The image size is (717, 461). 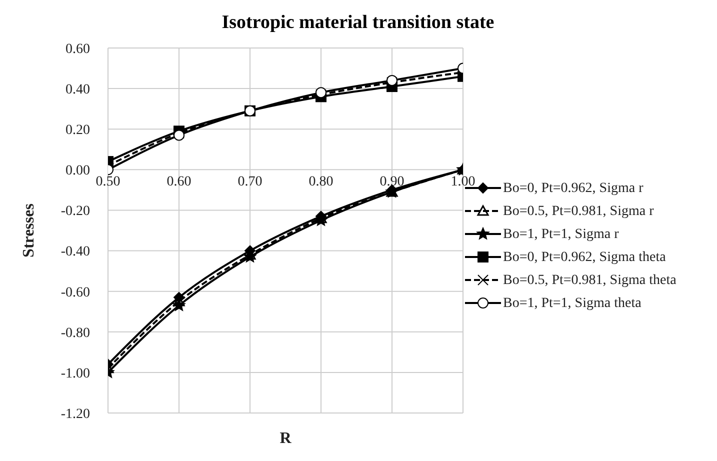 What do you see at coordinates (321, 182) in the screenshot?
I see `x-tick-label: 0.80` at bounding box center [321, 182].